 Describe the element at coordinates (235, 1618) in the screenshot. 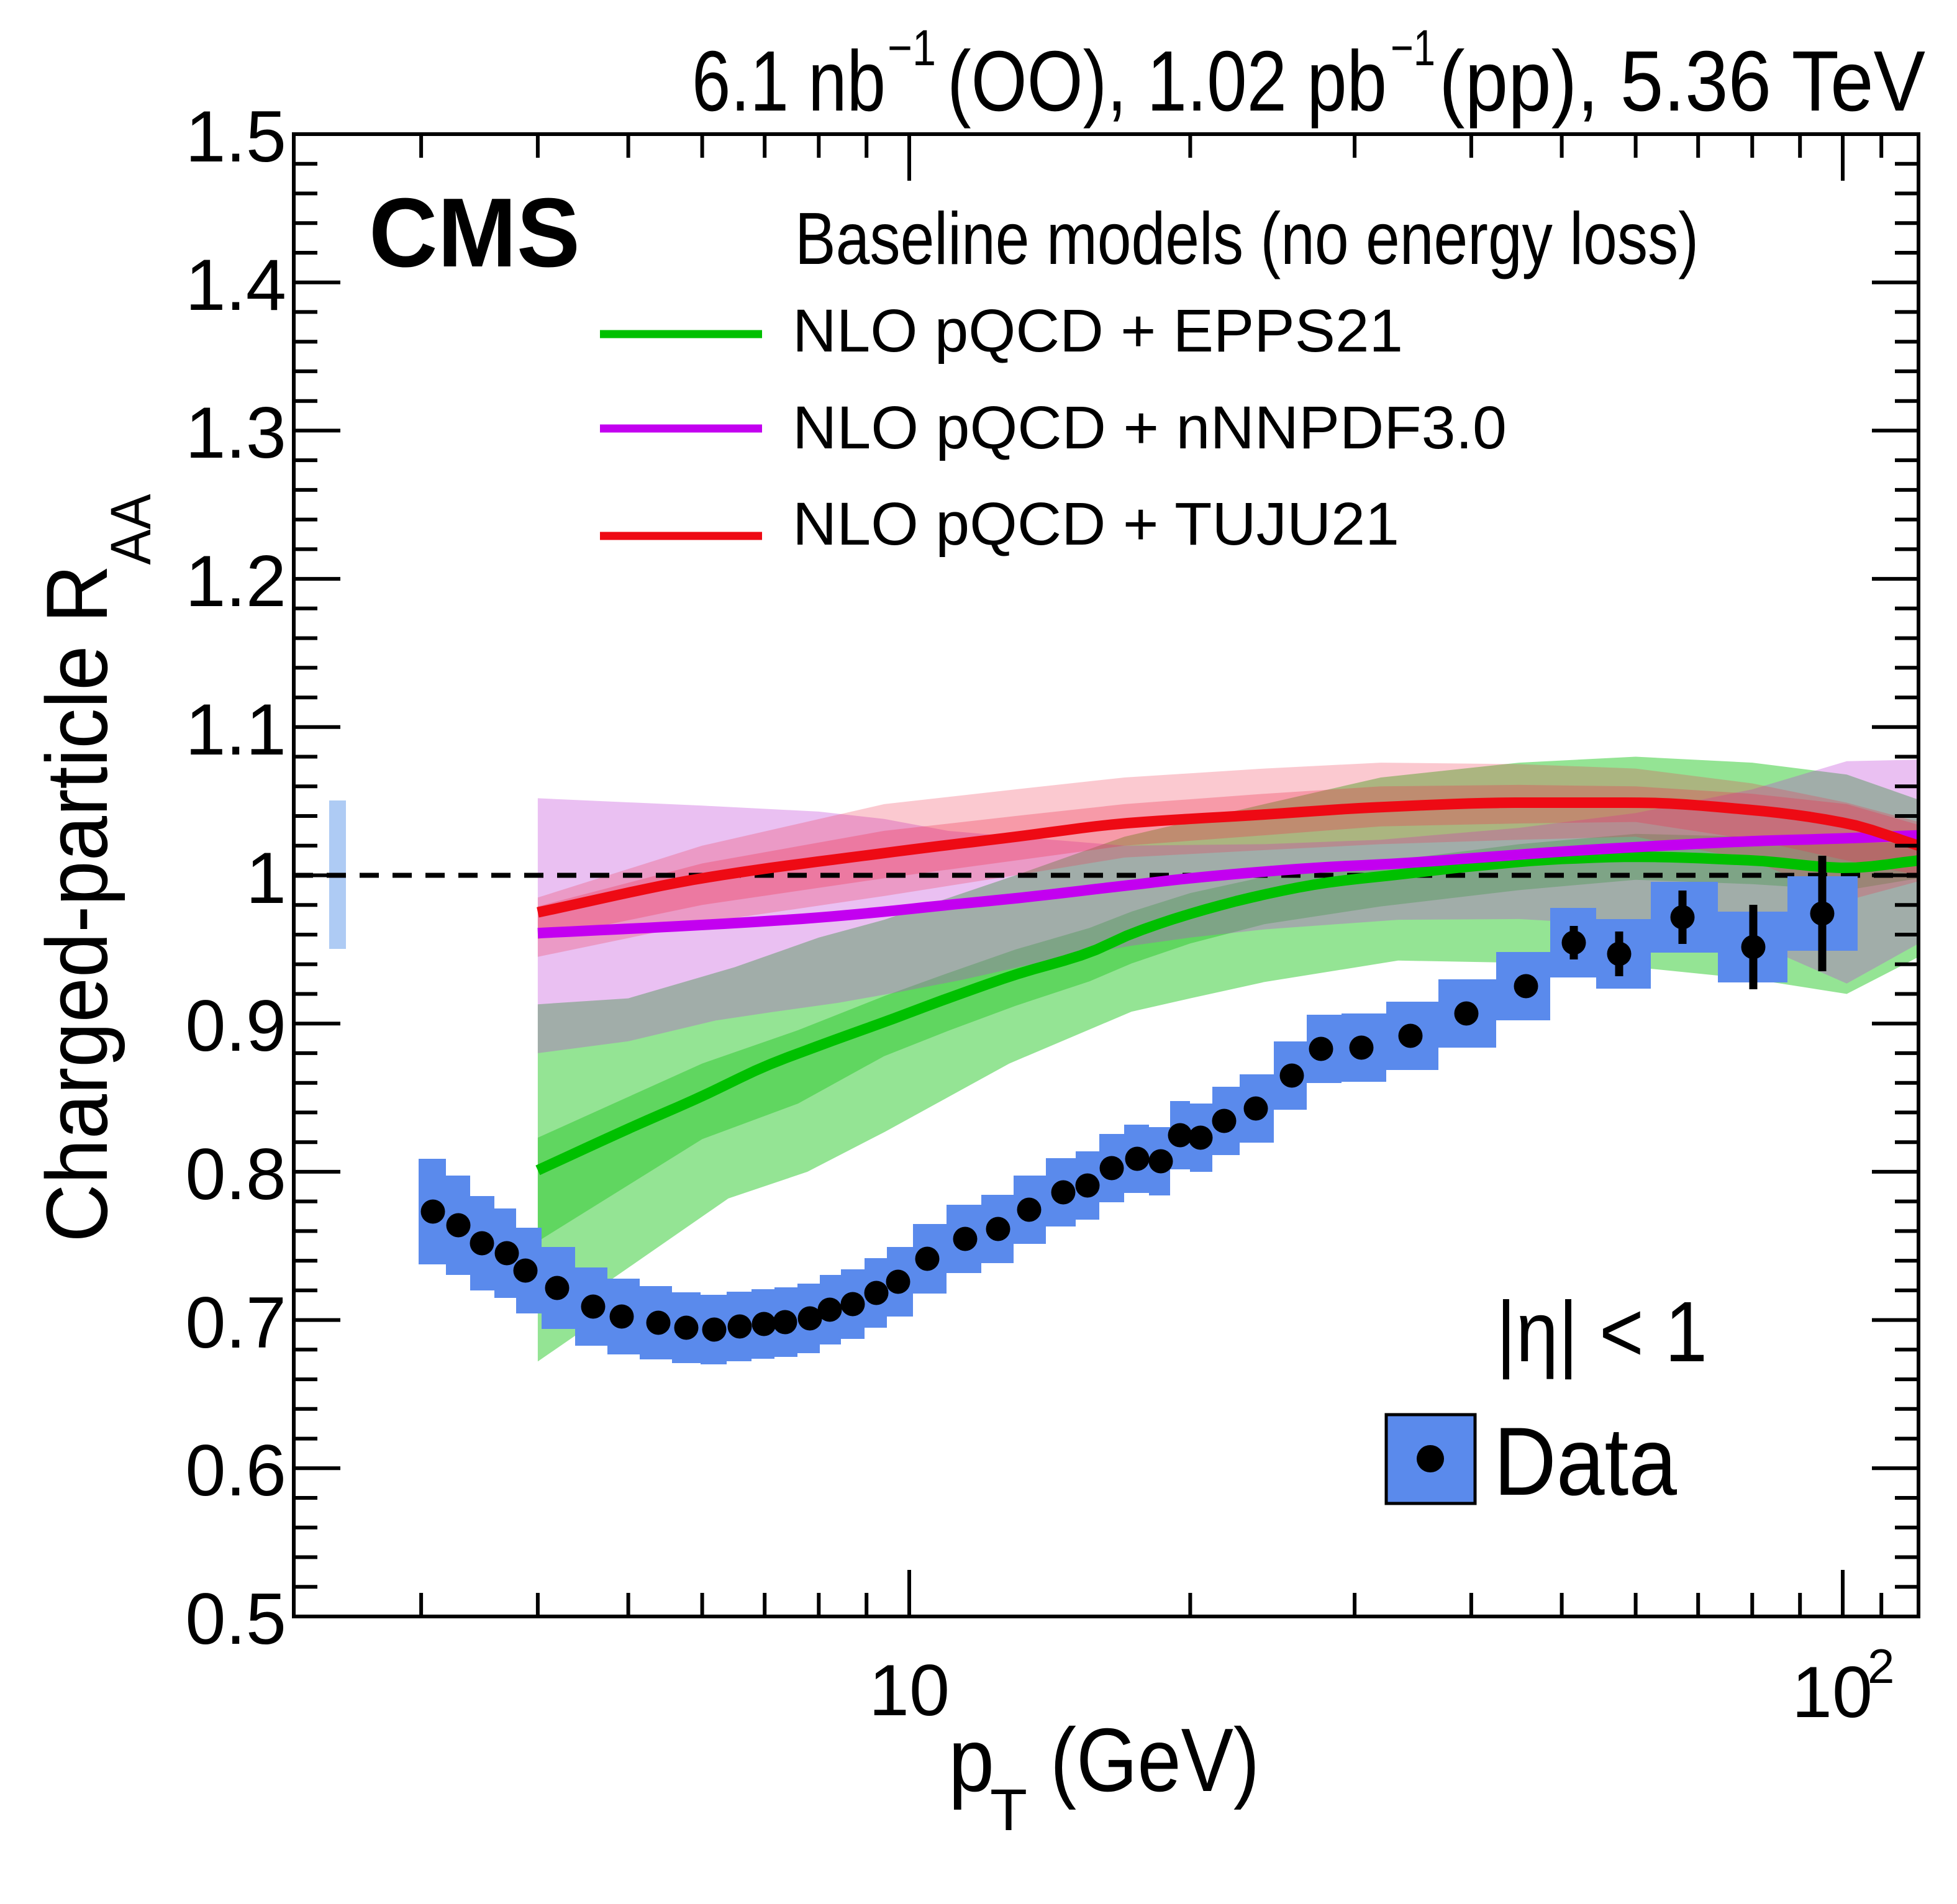

I see `svg-text: 0.5` at that location.